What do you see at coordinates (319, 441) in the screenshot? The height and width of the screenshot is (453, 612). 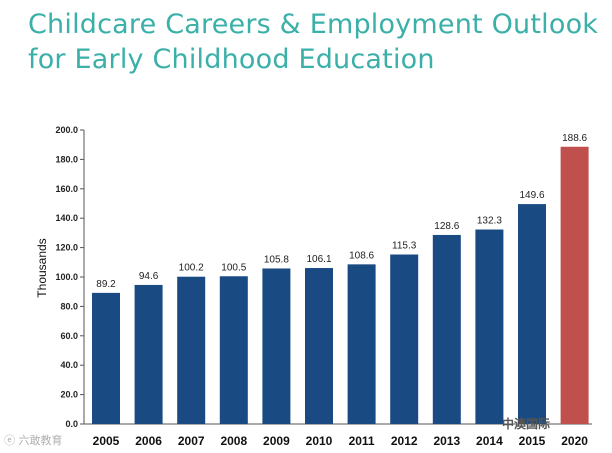 I see `x-tick-label-2010: 2010` at bounding box center [319, 441].